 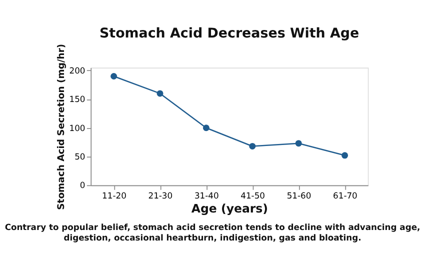 What do you see at coordinates (62, 127) in the screenshot?
I see `y-axis-title: Stomach Acid Secretion (mg/hr)` at bounding box center [62, 127].